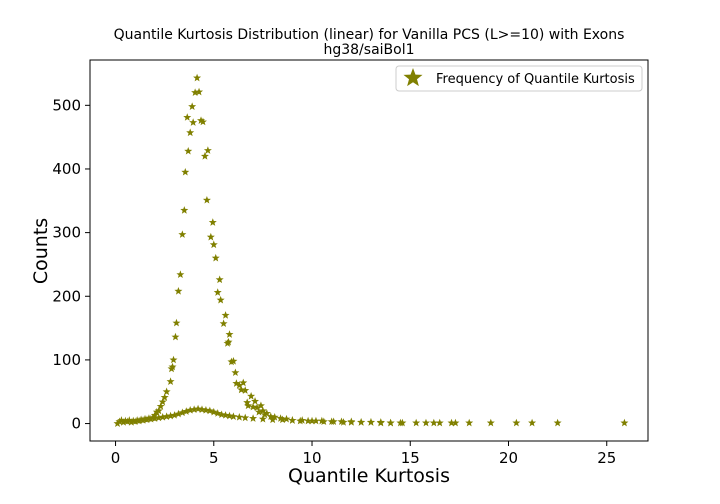 This screenshot has height=504, width=720. What do you see at coordinates (76, 424) in the screenshot?
I see `y-tick-label: 0` at bounding box center [76, 424].